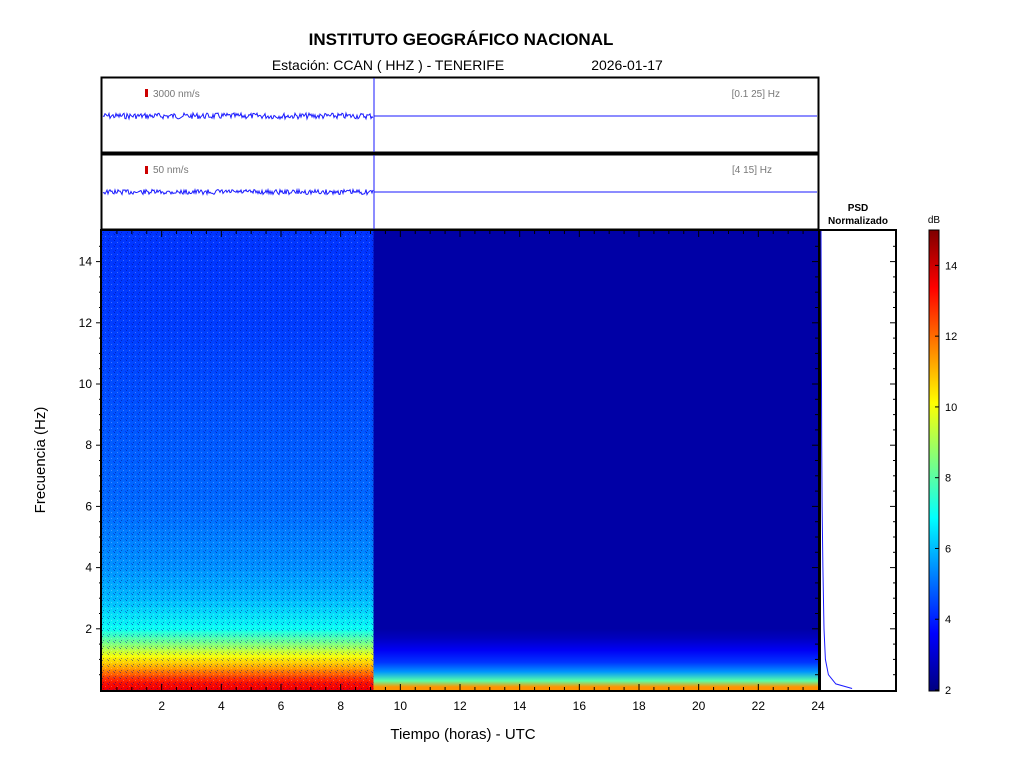 The image size is (1024, 768). What do you see at coordinates (171, 170) in the screenshot?
I see `amplitude-label-2: 50 nm/s` at bounding box center [171, 170].